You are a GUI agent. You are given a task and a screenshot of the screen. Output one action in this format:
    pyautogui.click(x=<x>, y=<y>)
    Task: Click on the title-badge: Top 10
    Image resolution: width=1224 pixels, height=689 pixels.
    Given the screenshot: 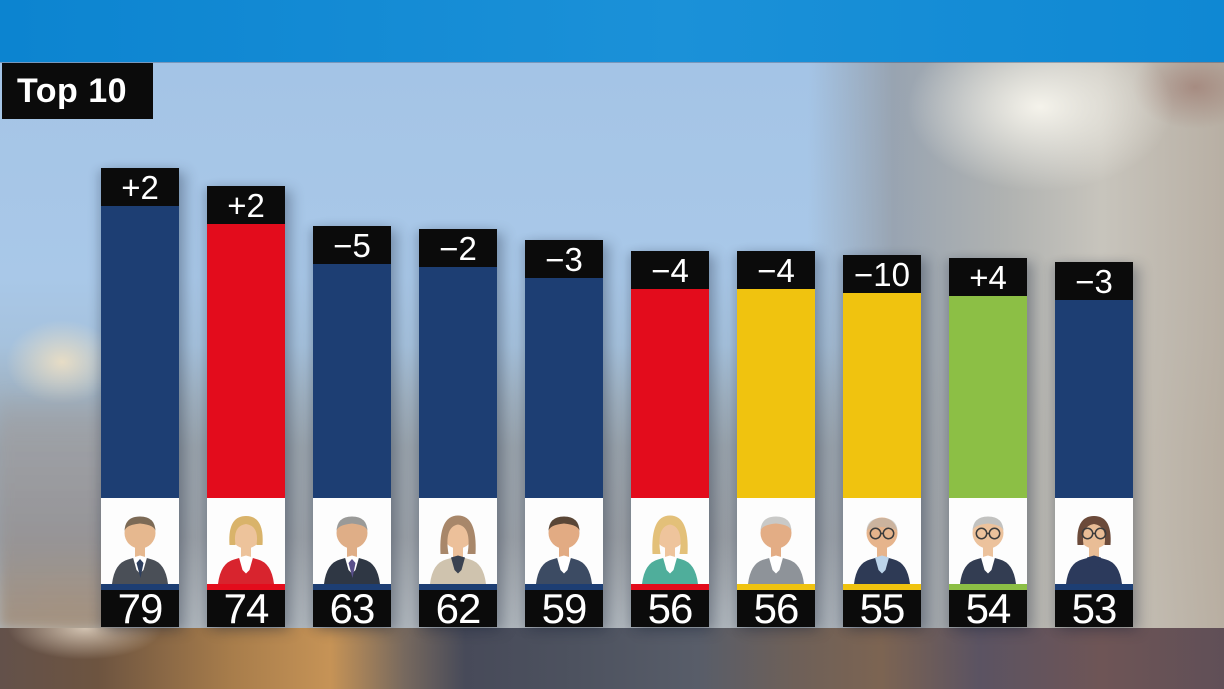 What is the action you would take?
    pyautogui.click(x=78, y=91)
    